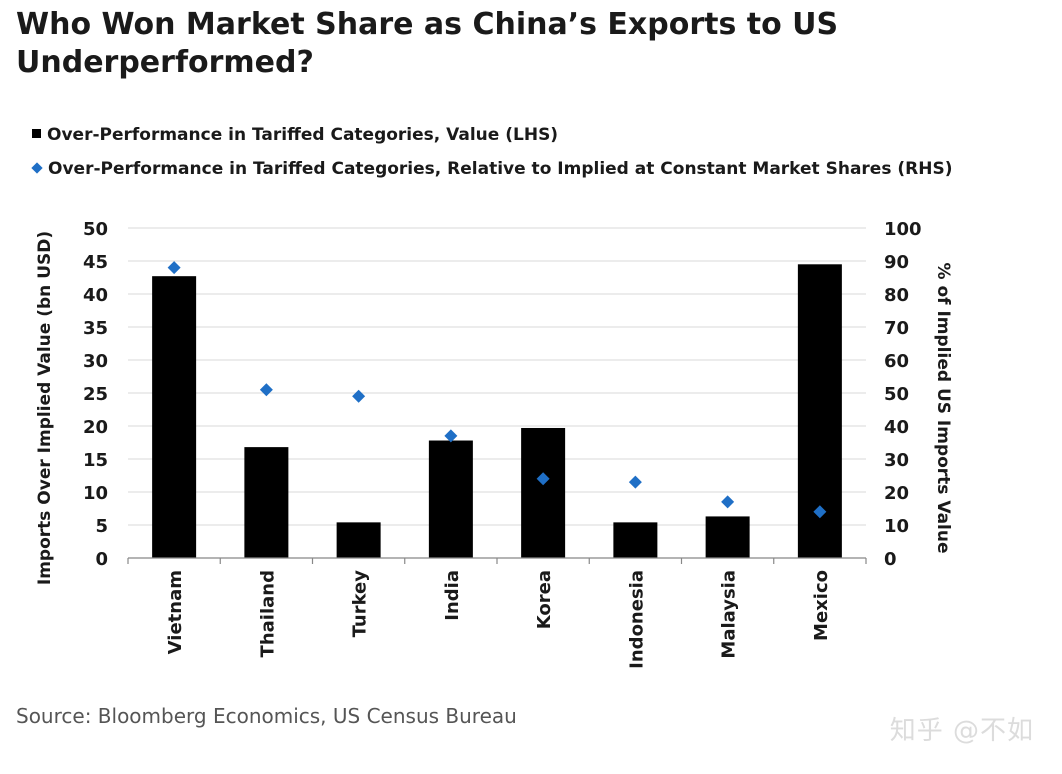 The width and height of the screenshot is (1062, 774). What do you see at coordinates (820, 512) in the screenshot?
I see `diamond-mexico` at bounding box center [820, 512].